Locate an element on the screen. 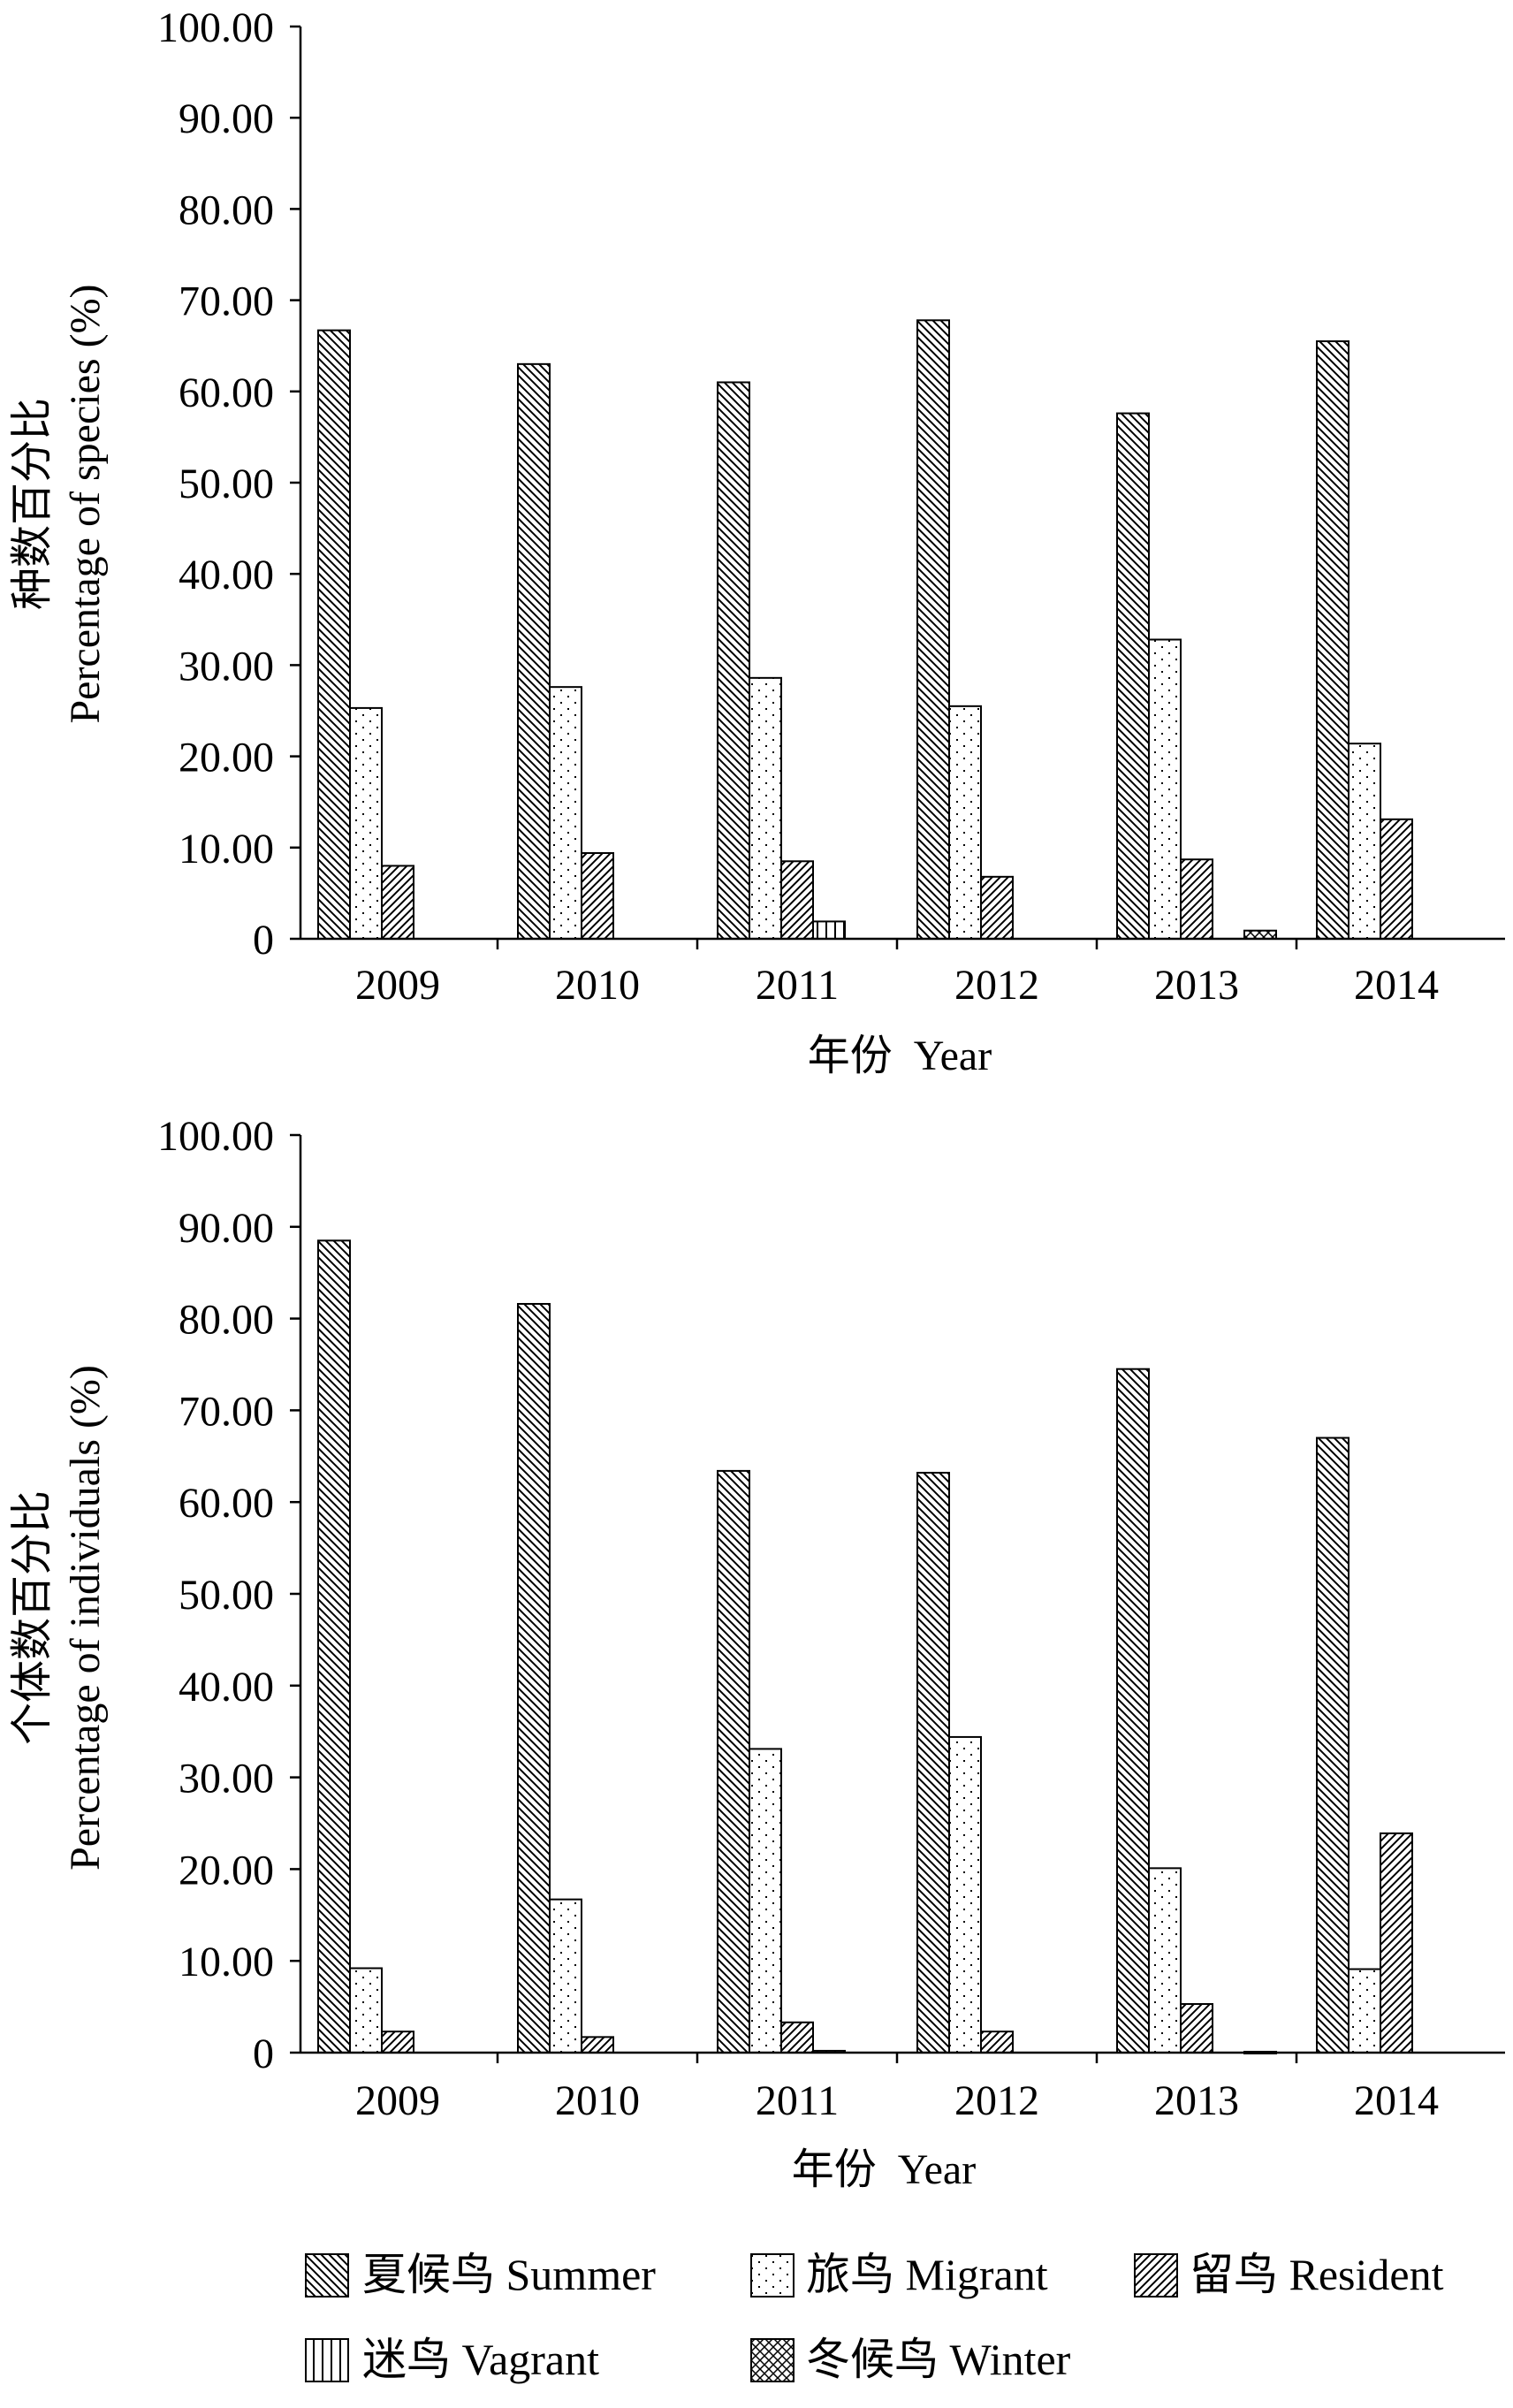 This screenshot has width=1513, height=2408. legend-label-vagrant: 迷鸟 Vagrant is located at coordinates (480, 2359).